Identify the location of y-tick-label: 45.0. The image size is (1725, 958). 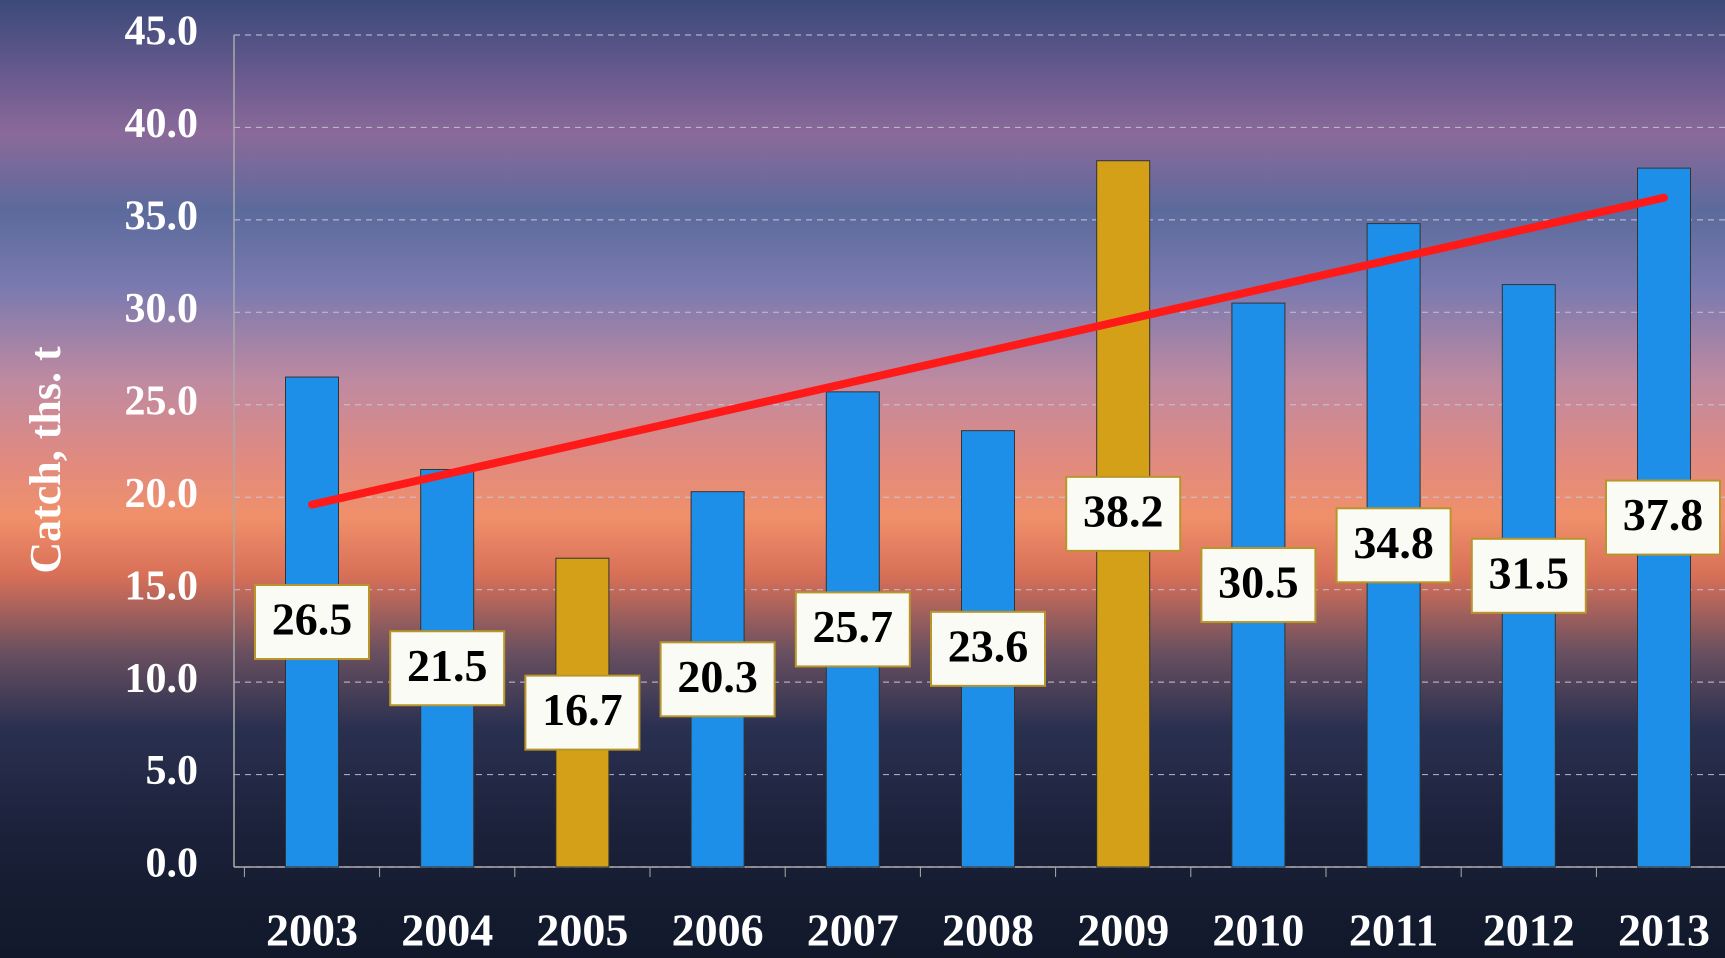
(162, 32).